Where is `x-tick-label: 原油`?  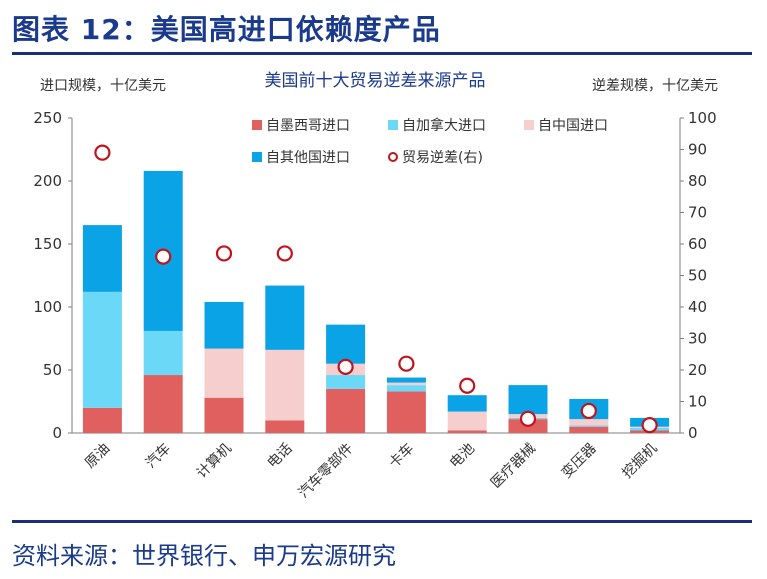
x-tick-label: 原油 is located at coordinates (97, 456).